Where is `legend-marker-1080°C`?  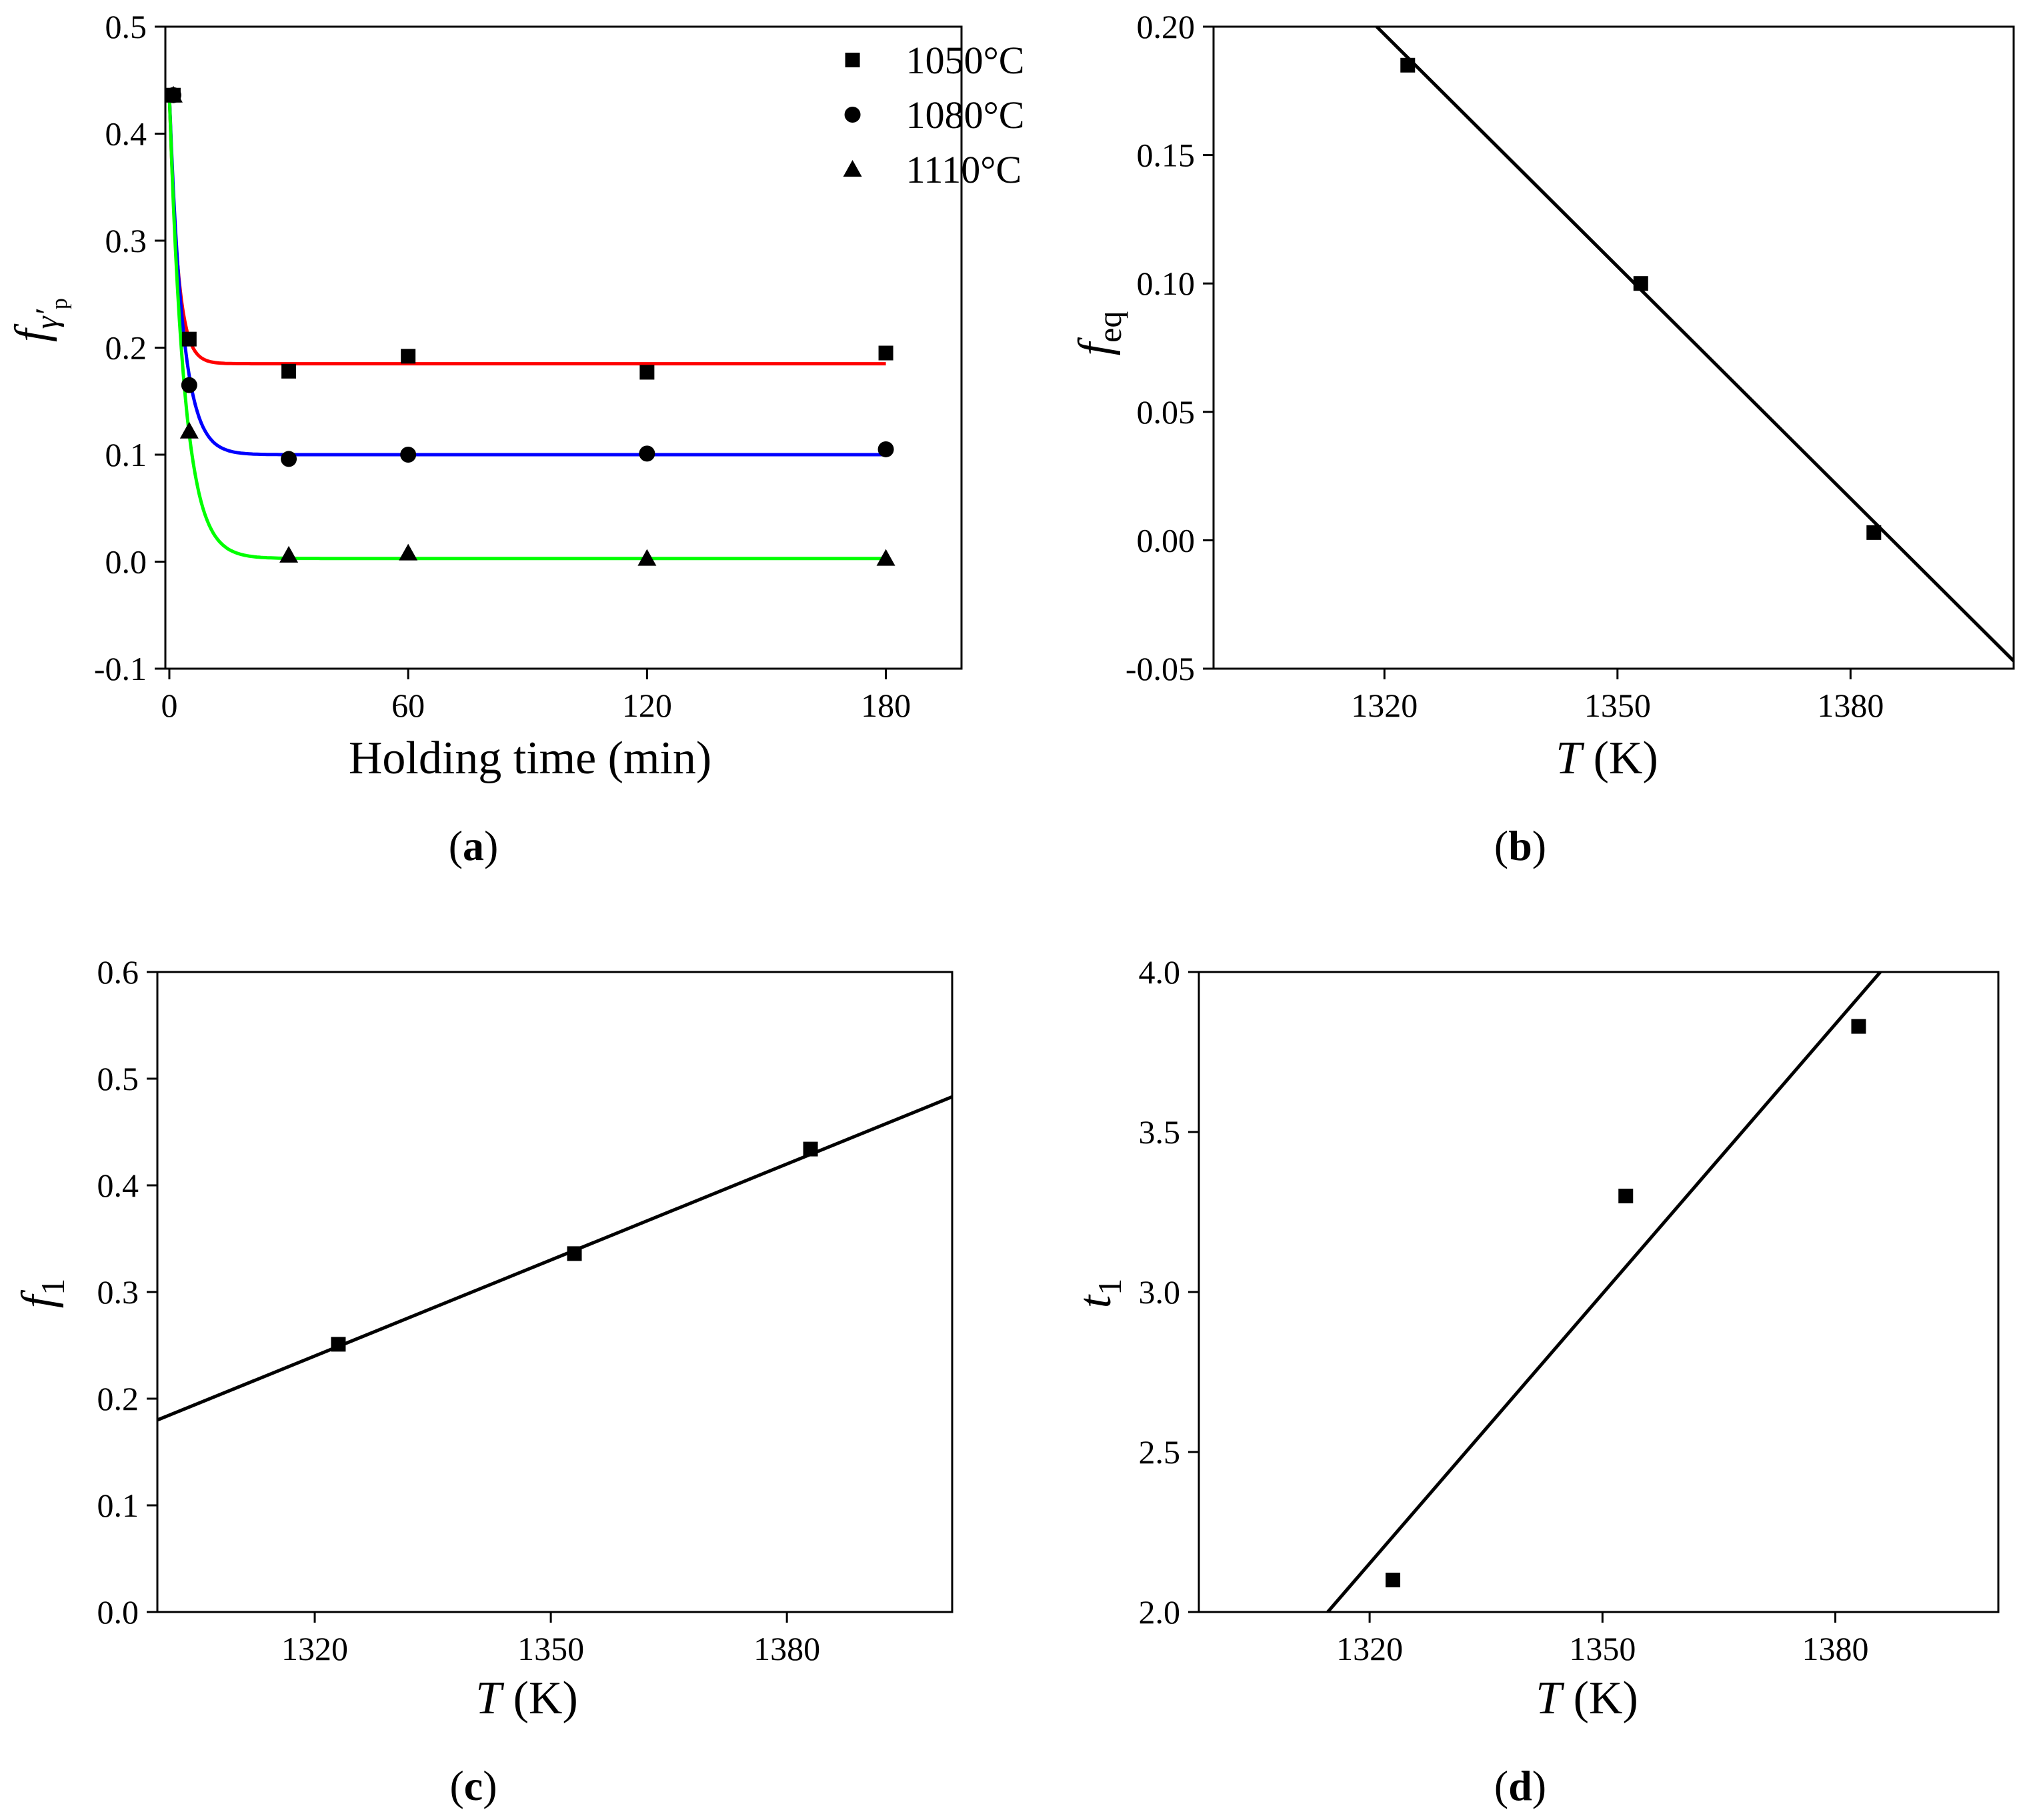
legend-marker-1080°C is located at coordinates (852, 115).